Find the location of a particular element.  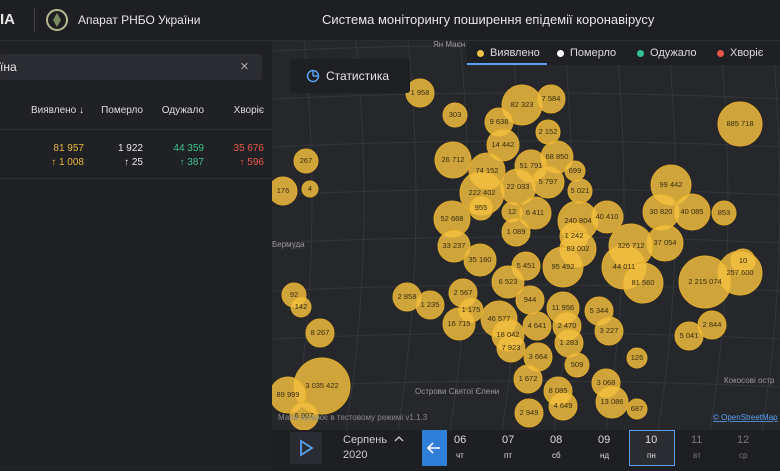

legend-label: Виявлено is located at coordinates (515, 53).